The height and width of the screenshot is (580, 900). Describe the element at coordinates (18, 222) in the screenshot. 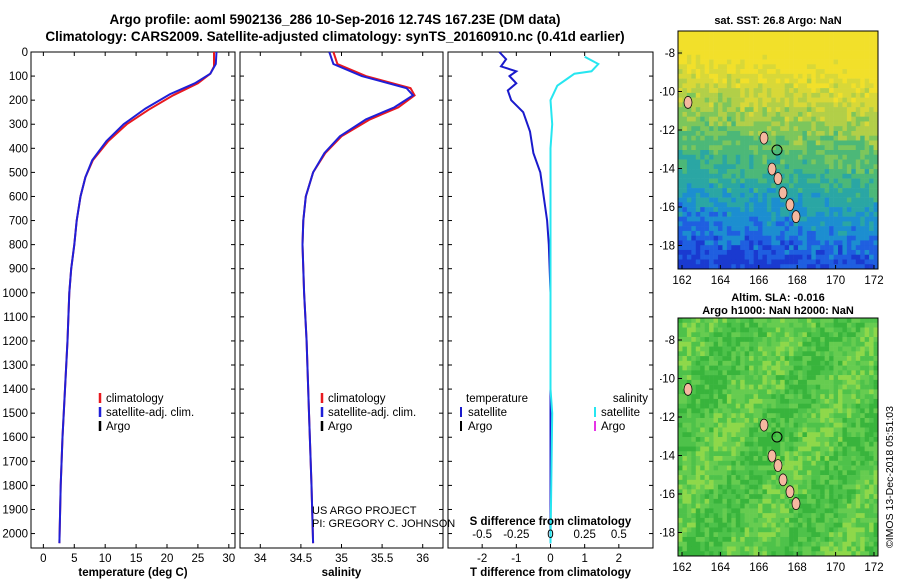

I see `y-tick-label: 700` at that location.